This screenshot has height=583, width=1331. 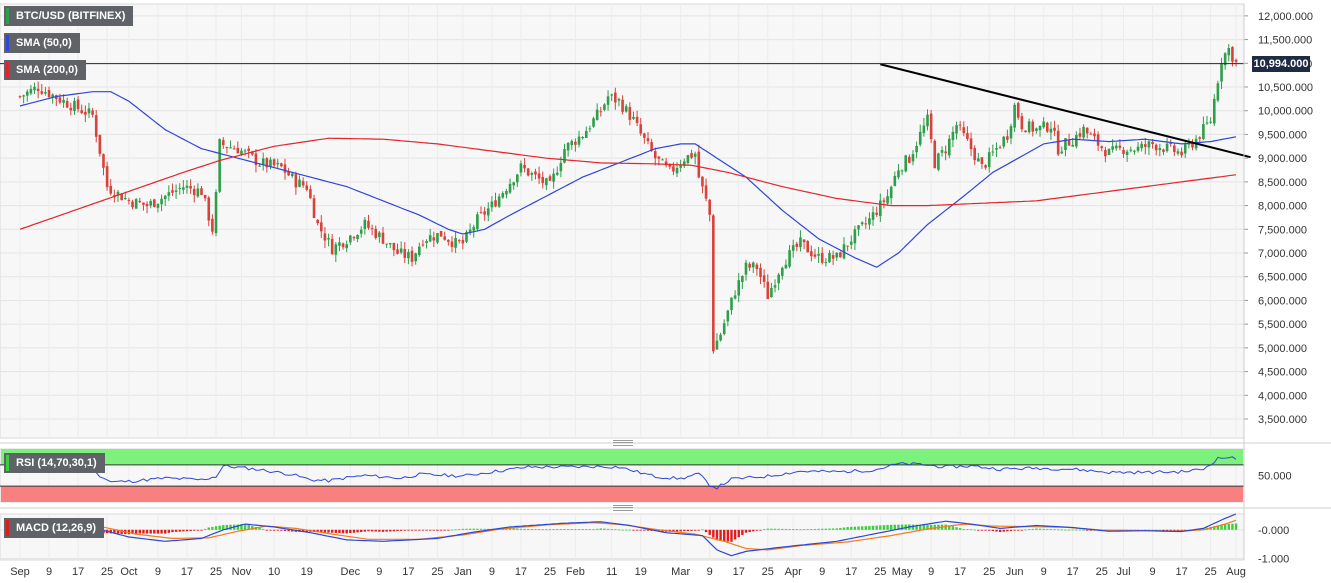 What do you see at coordinates (1282, 135) in the screenshot?
I see `y-tick-label: 9,500.000` at bounding box center [1282, 135].